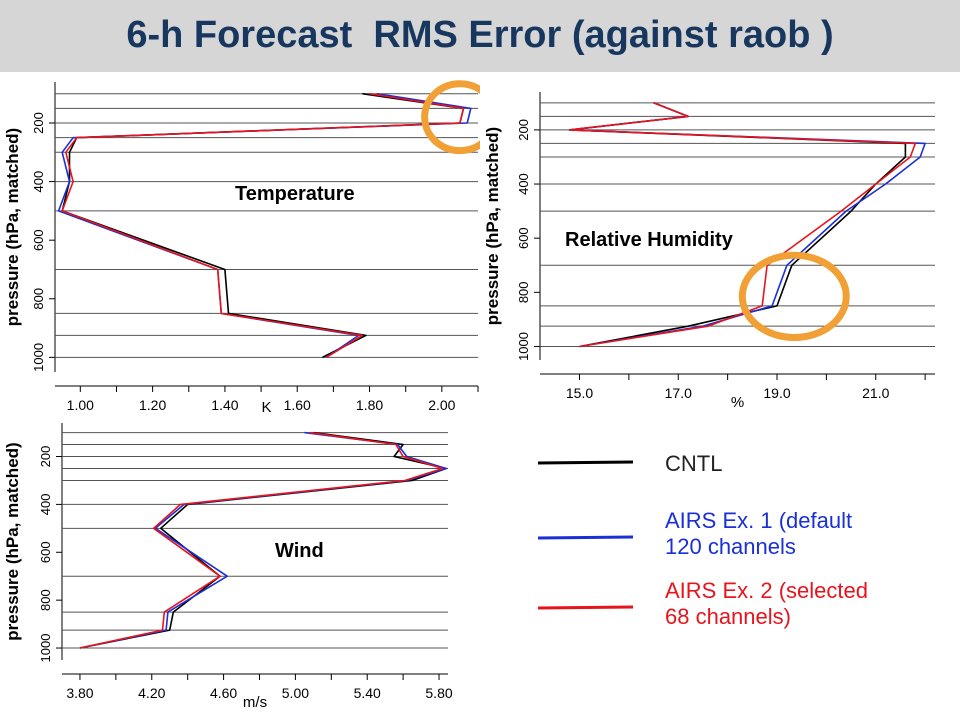  Describe the element at coordinates (585, 607) in the screenshot. I see `legend-swatch-exp2` at that location.